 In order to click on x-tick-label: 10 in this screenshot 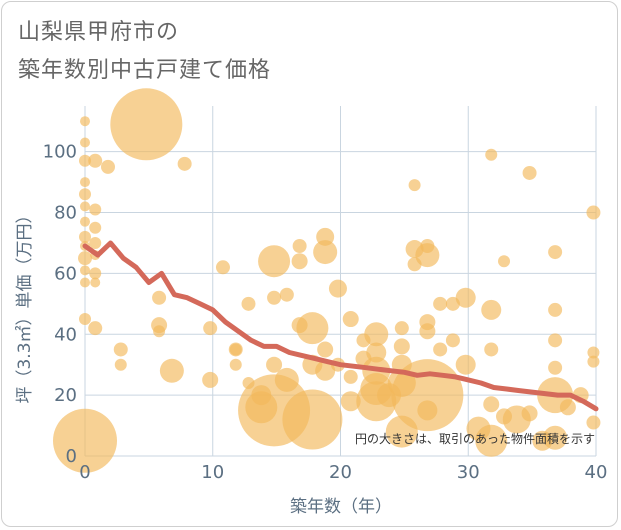, I will do `click(212, 472)`.